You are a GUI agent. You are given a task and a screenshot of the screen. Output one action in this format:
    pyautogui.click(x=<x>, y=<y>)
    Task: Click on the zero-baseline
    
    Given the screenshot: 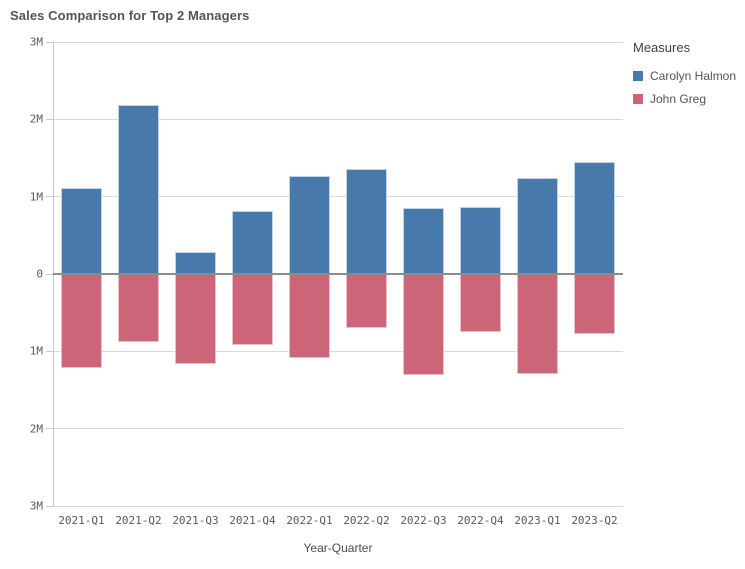 What is the action you would take?
    pyautogui.click(x=338, y=274)
    